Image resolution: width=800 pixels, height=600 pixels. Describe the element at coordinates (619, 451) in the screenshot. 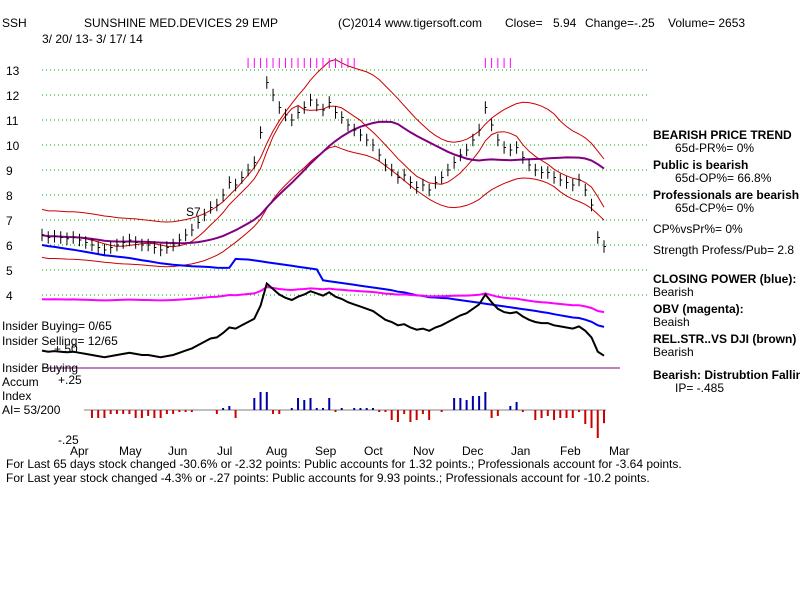

I see `month-label-mar: Mar` at that location.